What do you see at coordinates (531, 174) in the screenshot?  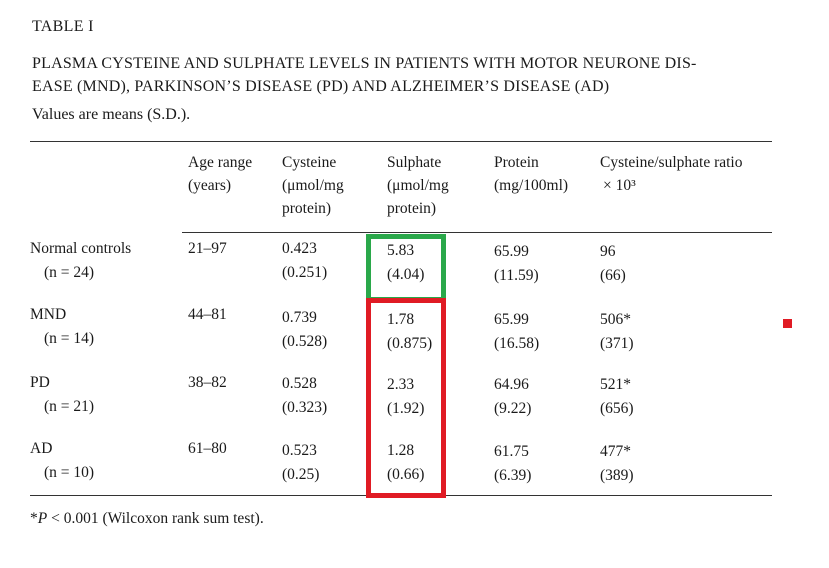 I see `header-protein: Protein (mg/100ml)` at bounding box center [531, 174].